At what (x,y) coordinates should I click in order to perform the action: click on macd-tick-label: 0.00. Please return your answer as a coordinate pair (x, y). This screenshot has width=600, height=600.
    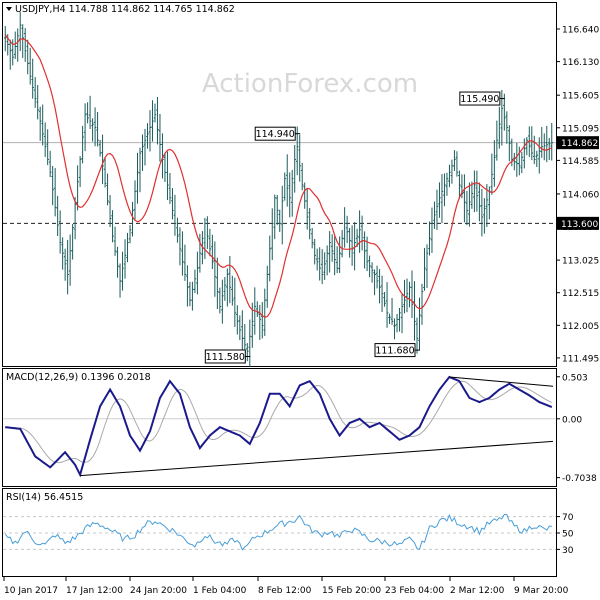
    Looking at the image, I should click on (572, 420).